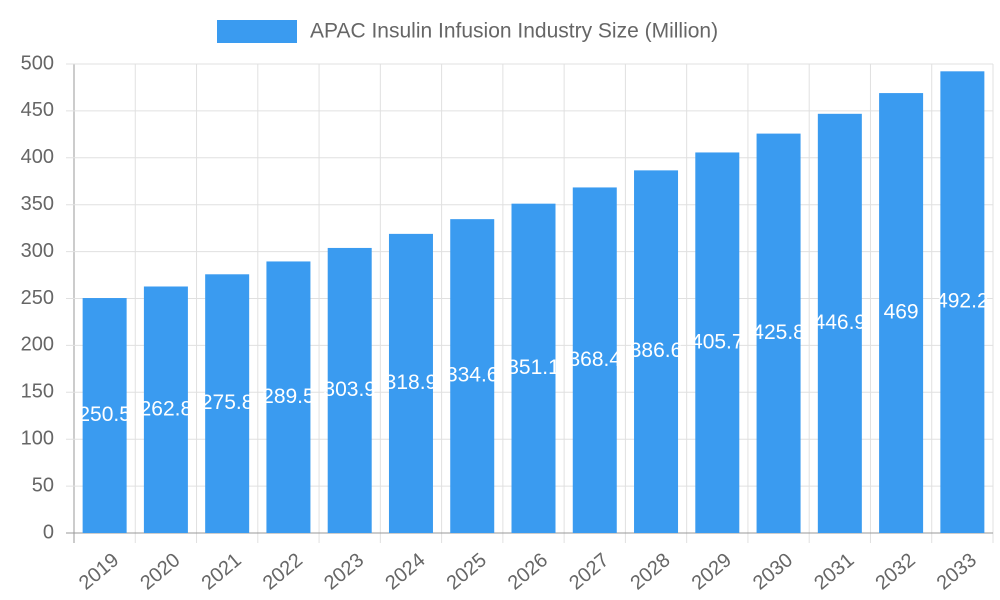  Describe the element at coordinates (37, 438) in the screenshot. I see `y-tick-label: 100` at that location.